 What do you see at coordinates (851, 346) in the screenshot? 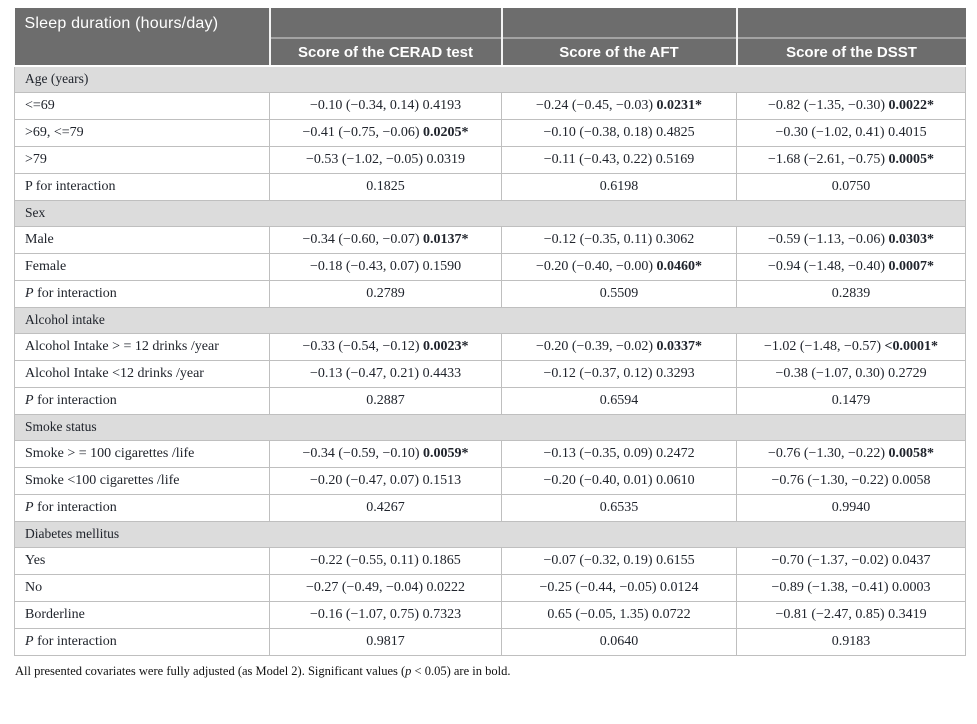
I see `value-cell: −1.02 (−1.48, −0.57) <0.0001*` at bounding box center [851, 346].